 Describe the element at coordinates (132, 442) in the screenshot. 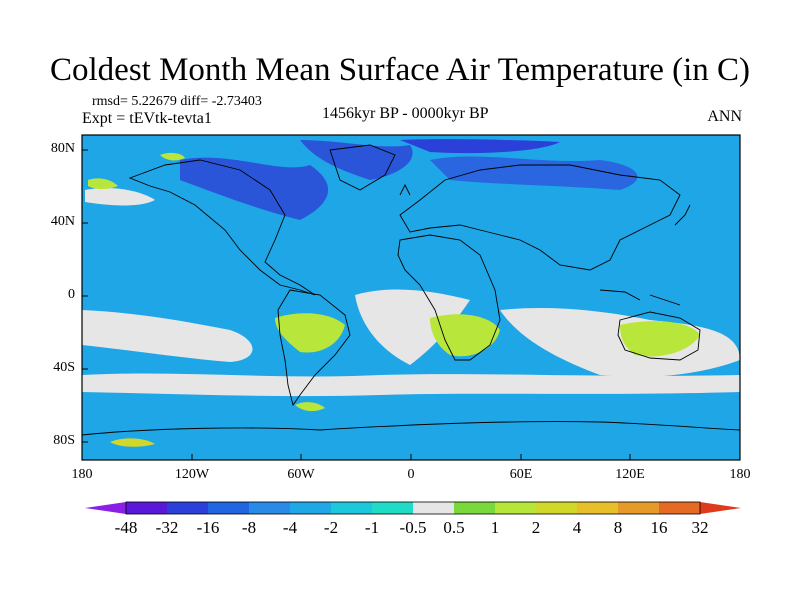

I see `warm-region-antarctic-patch` at that location.